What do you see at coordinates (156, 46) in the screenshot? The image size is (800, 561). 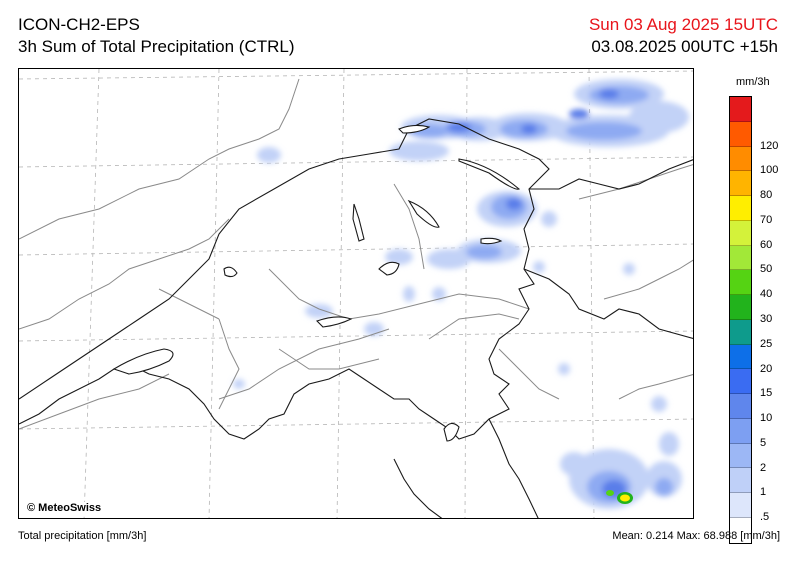 I see `product-name: 3h Sum of Total Precipitation (CTRL)` at bounding box center [156, 46].